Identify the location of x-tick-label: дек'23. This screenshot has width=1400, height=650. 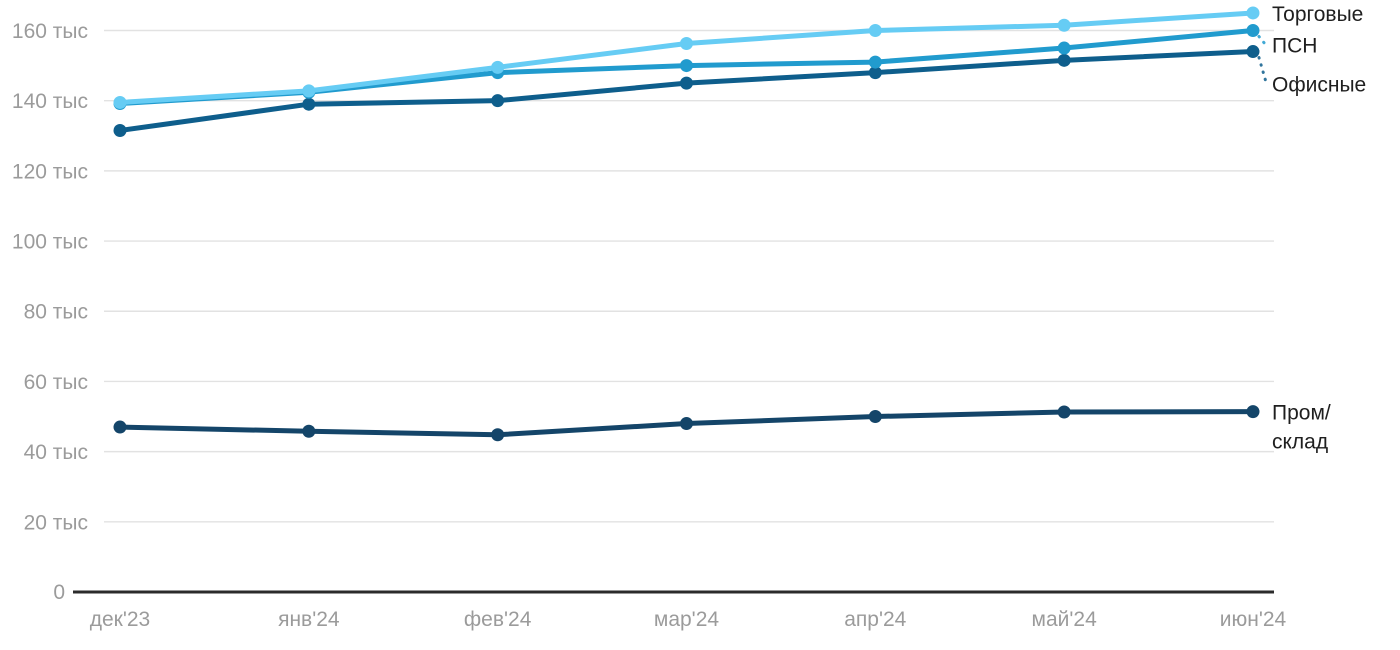
(120, 619).